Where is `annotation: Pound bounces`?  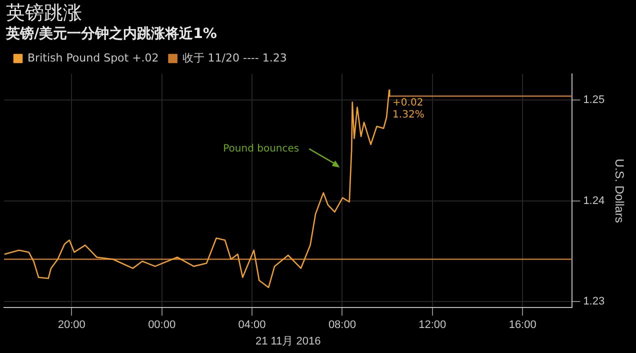
annotation: Pound bounces is located at coordinates (261, 148).